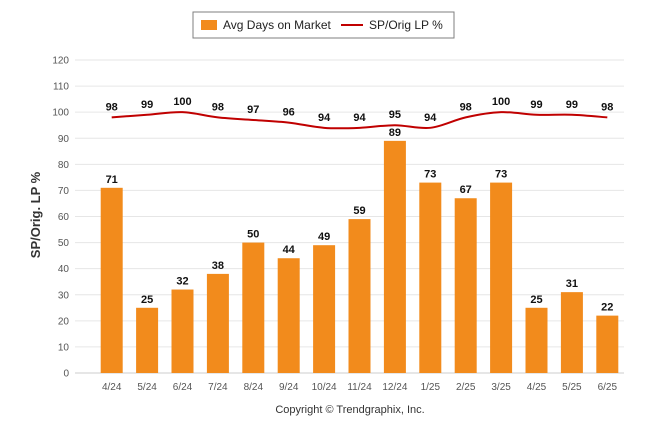 The height and width of the screenshot is (434, 646). What do you see at coordinates (64, 139) in the screenshot?
I see `y-tick-label: 90` at bounding box center [64, 139].